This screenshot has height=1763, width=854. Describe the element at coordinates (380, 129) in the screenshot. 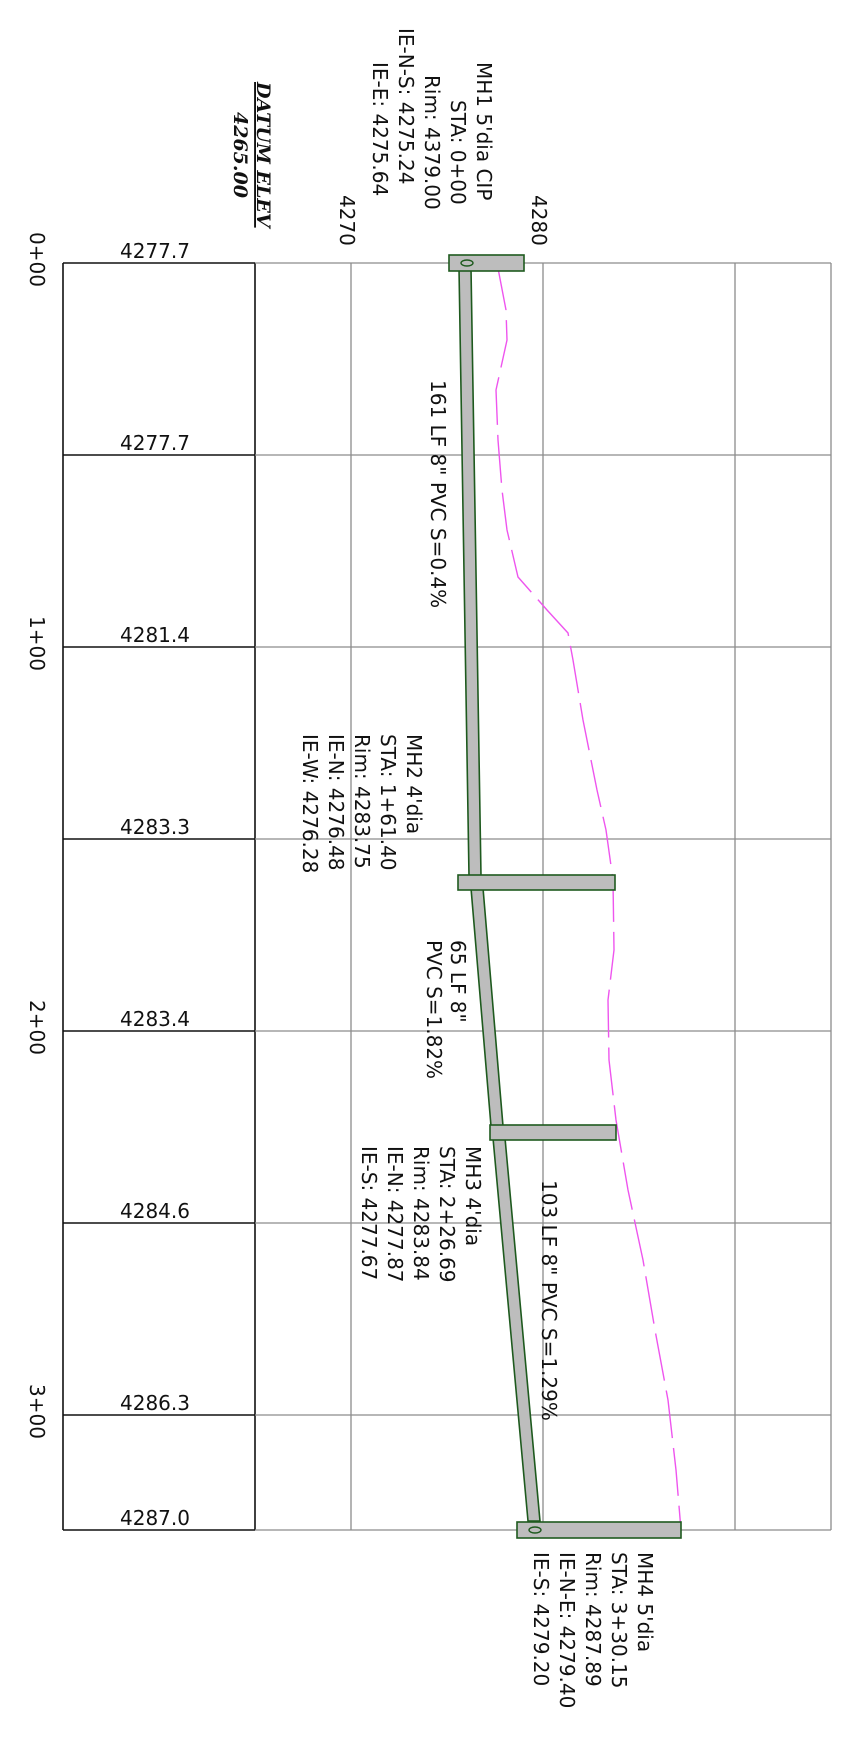

I see `manhole-label-line: IE-E: 4275.64` at that location.